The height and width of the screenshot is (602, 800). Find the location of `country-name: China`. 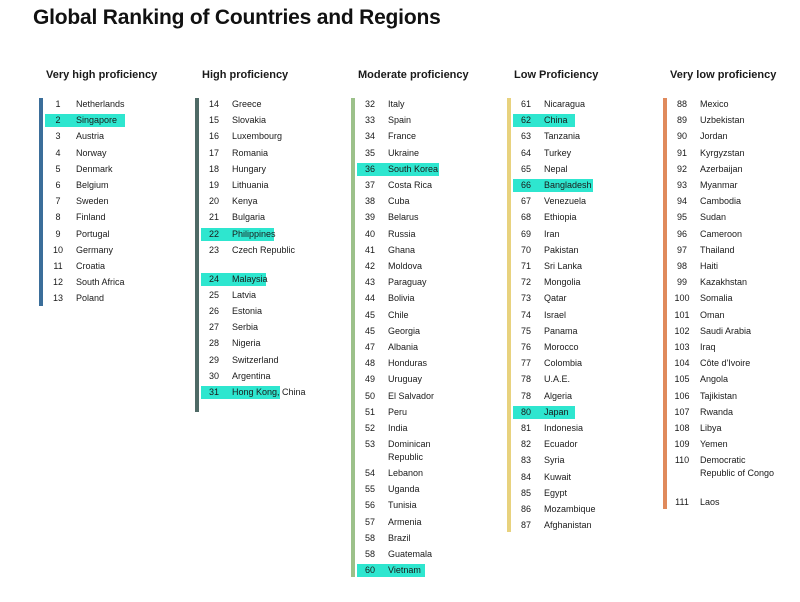

country-name: China is located at coordinates (556, 120).